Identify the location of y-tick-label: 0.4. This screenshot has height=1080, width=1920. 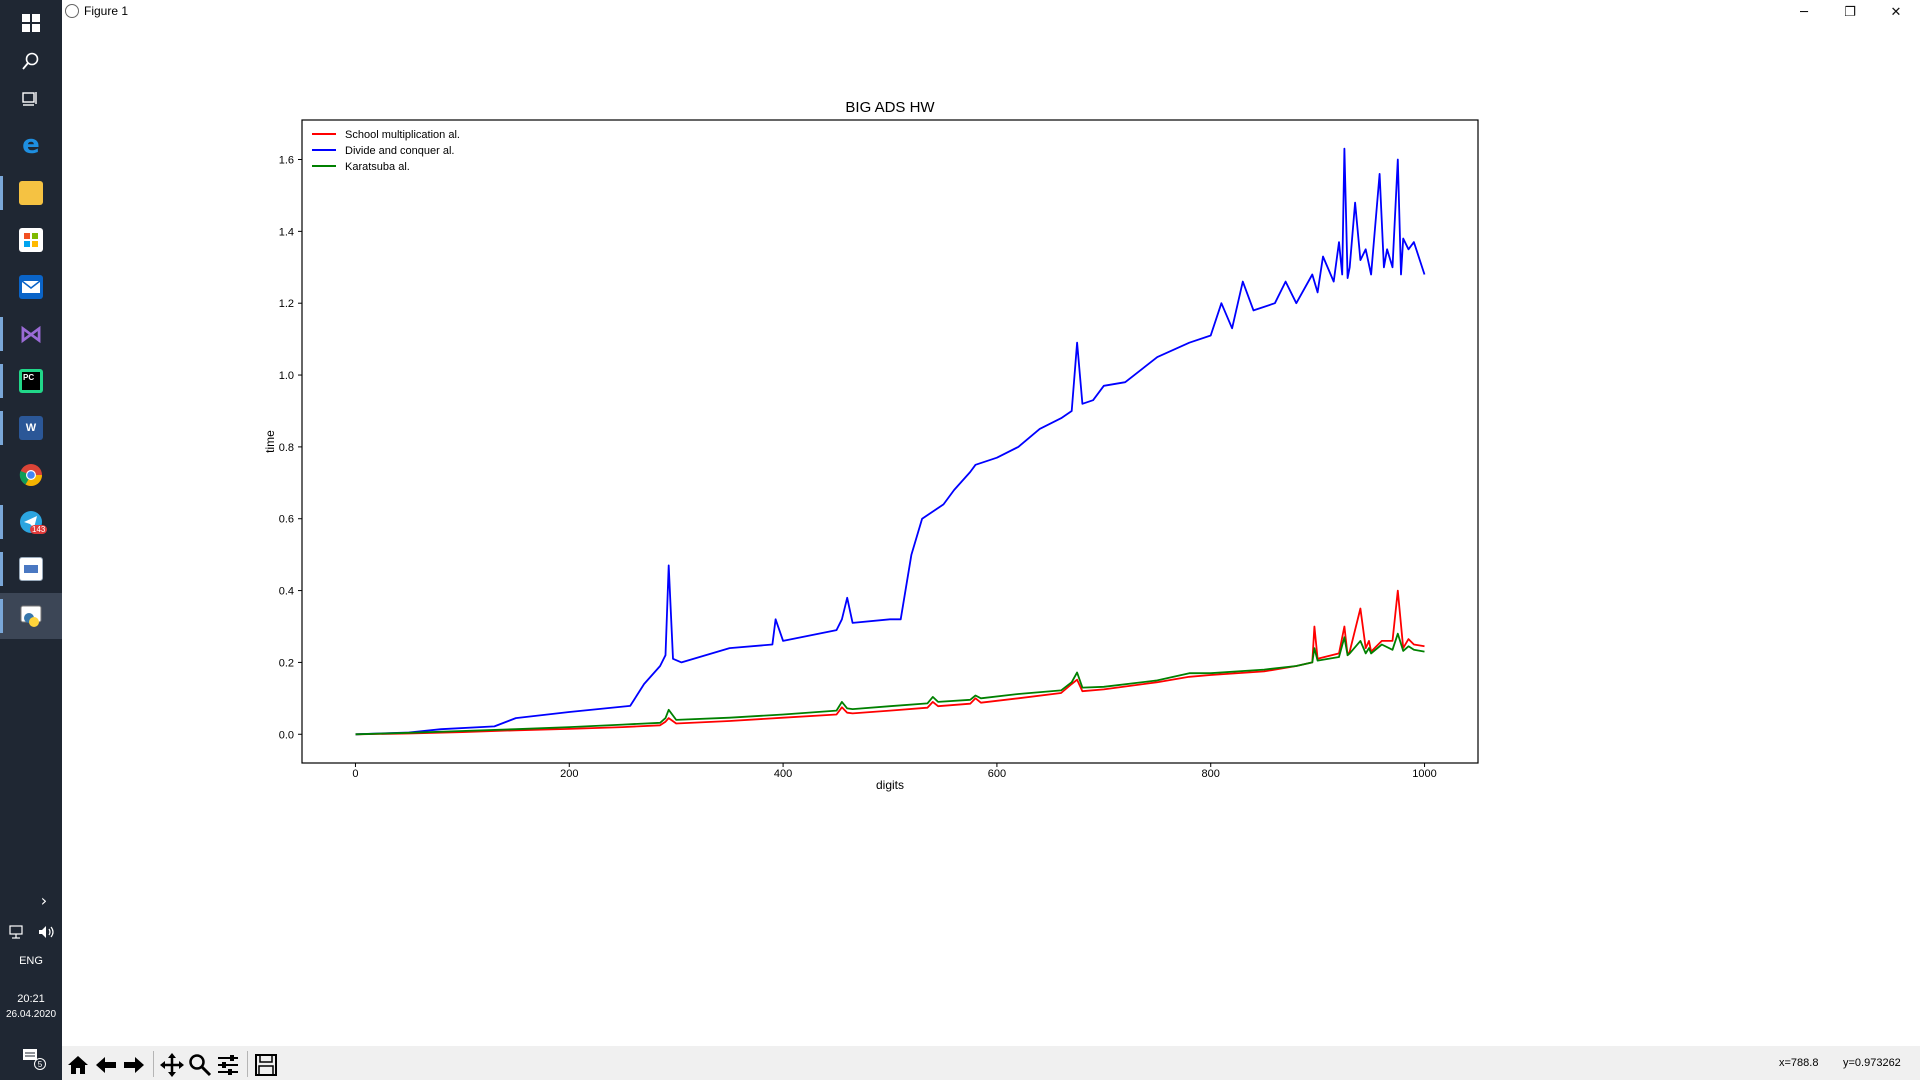
(286, 592).